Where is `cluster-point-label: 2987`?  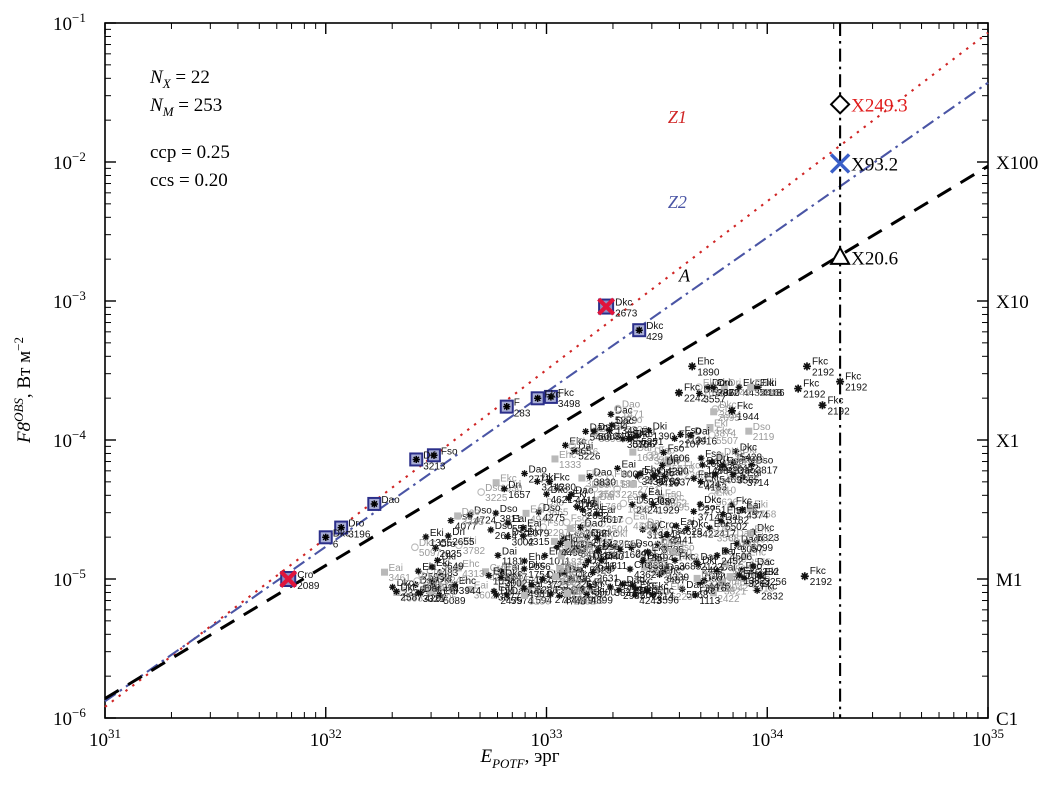
cluster-point-label: 2987 is located at coordinates (585, 534).